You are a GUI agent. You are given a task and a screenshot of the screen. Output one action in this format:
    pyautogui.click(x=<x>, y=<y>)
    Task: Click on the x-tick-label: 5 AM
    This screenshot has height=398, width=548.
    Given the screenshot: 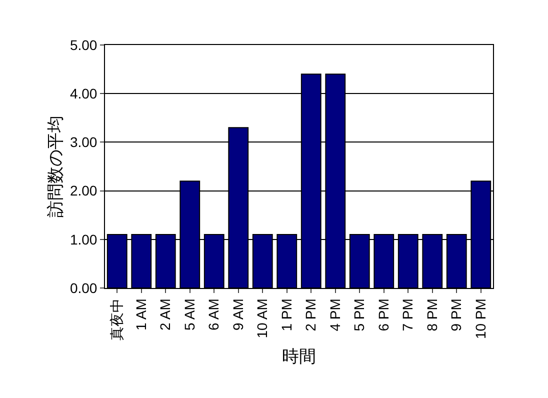 What is the action you would take?
    pyautogui.click(x=189, y=314)
    